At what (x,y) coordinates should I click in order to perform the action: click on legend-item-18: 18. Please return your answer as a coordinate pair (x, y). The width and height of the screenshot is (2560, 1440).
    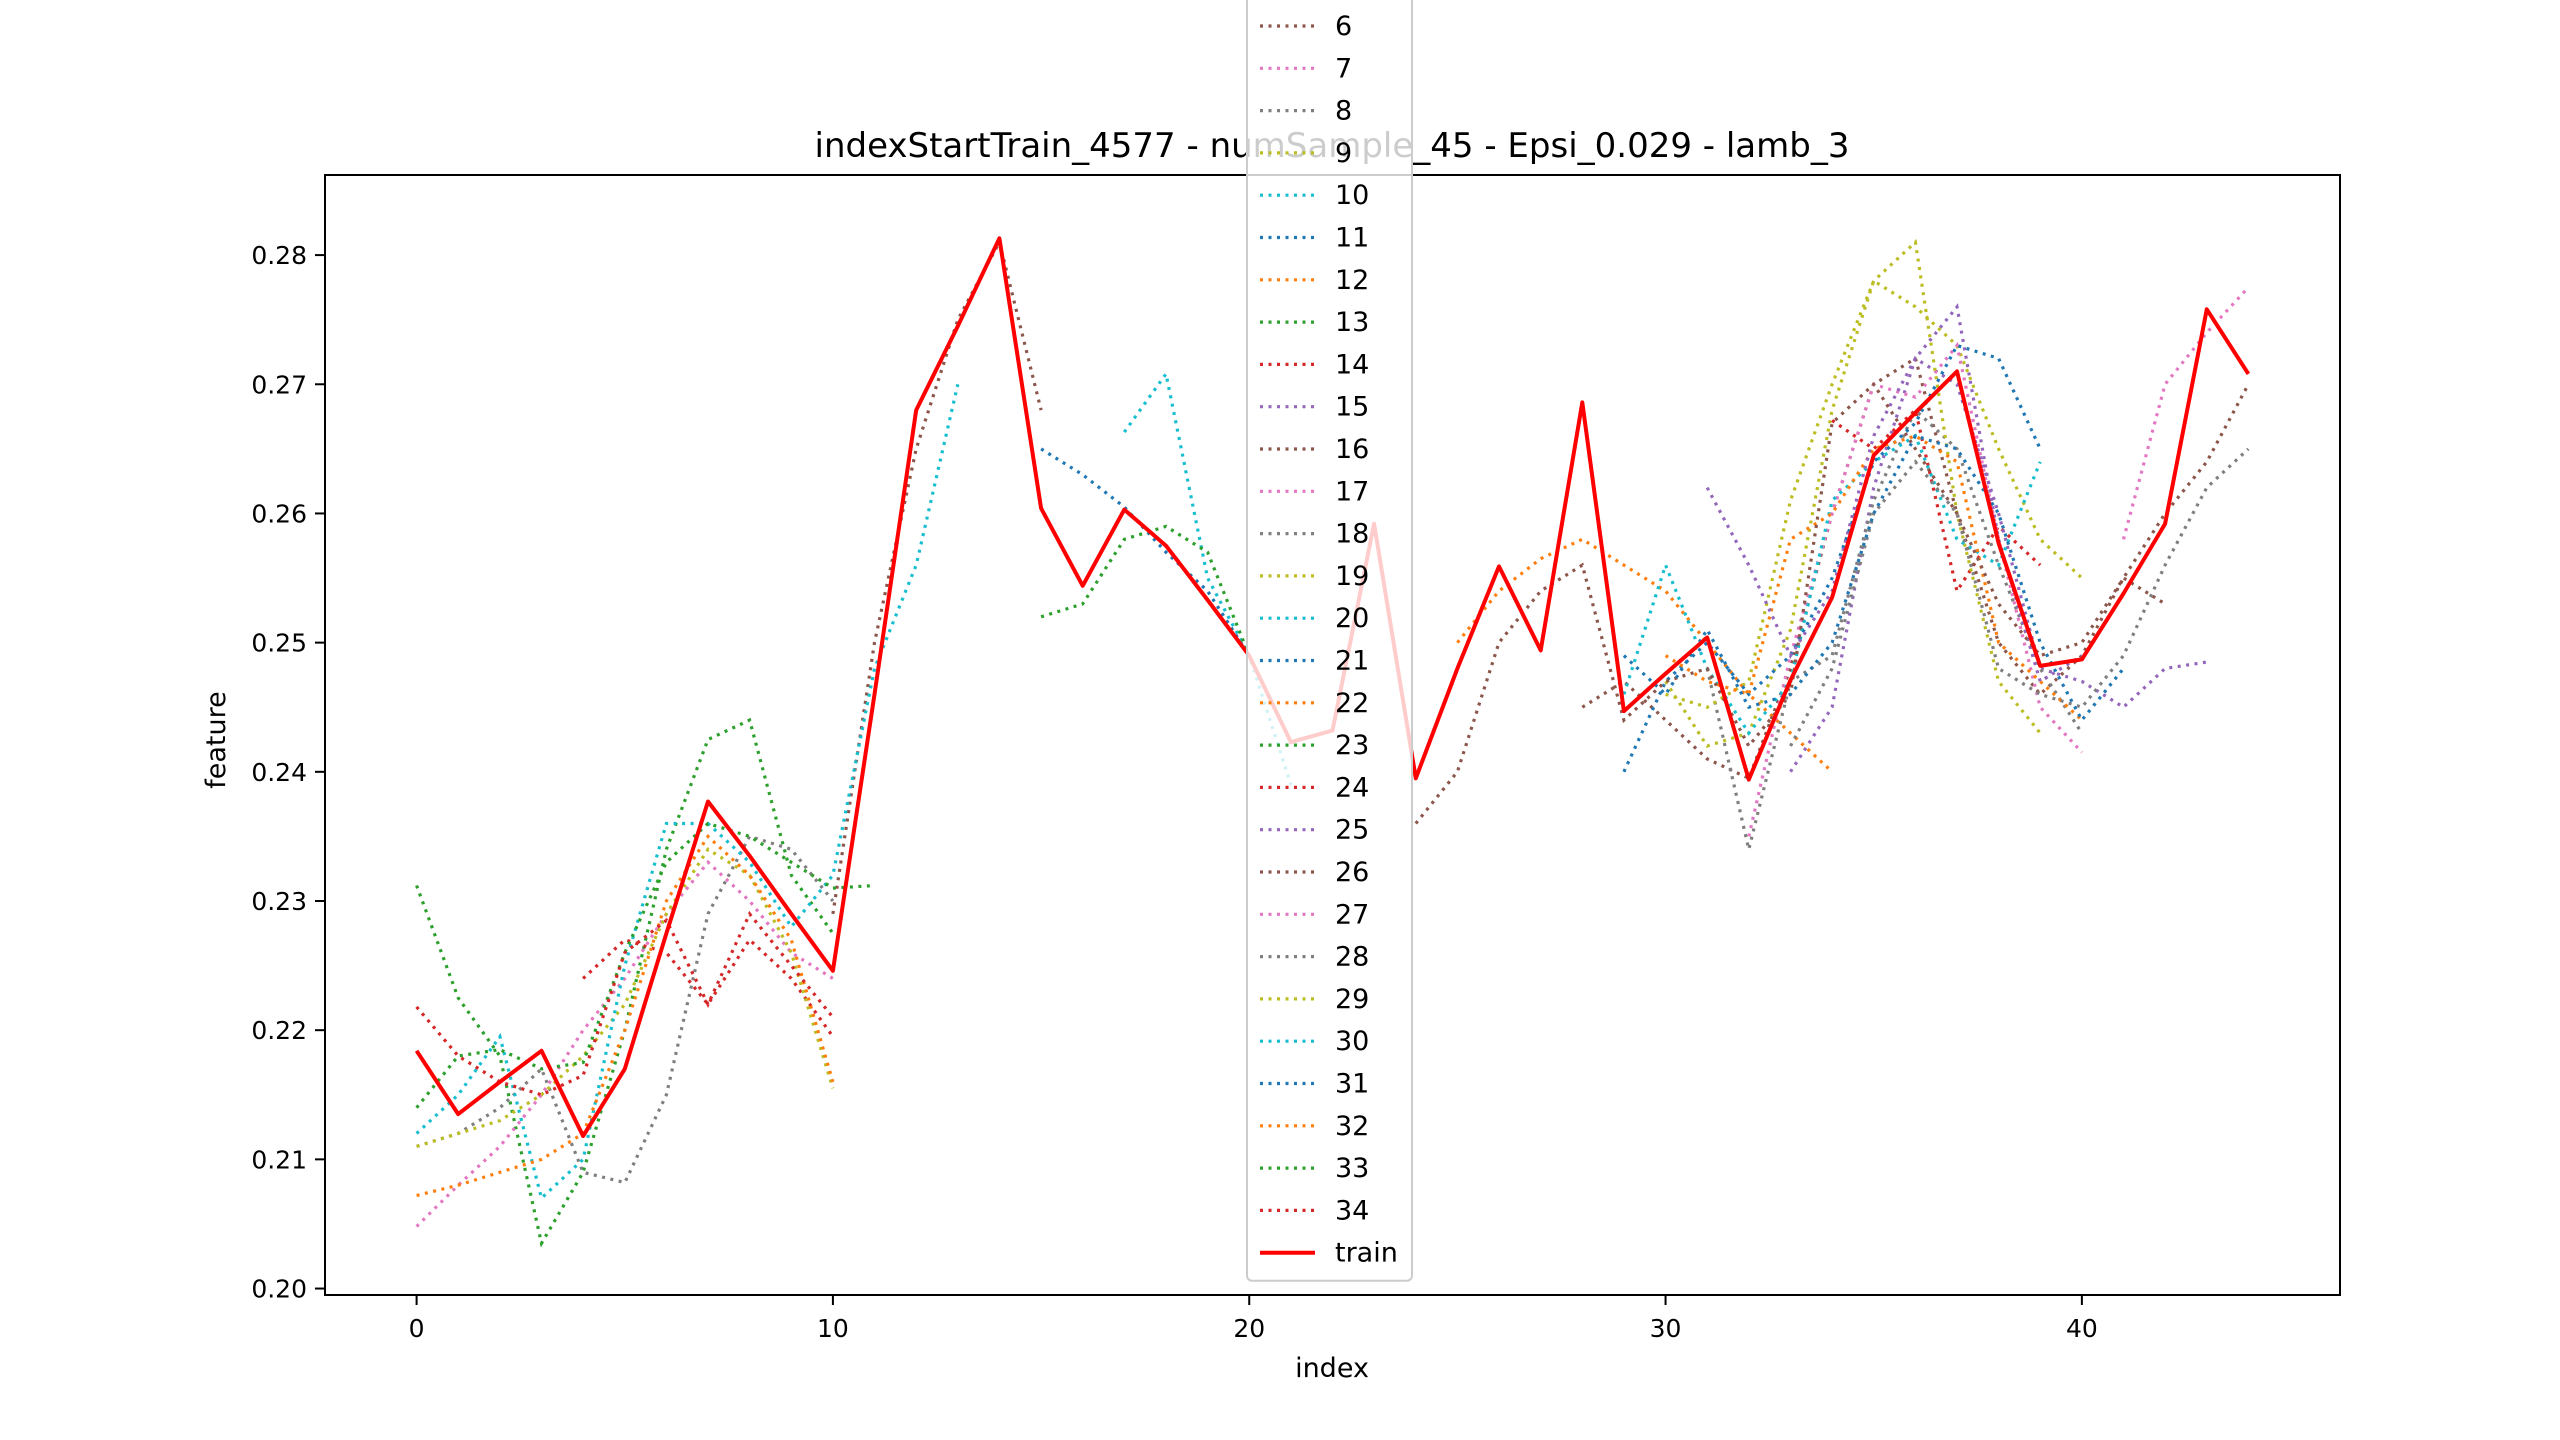
    Looking at the image, I should click on (1314, 534).